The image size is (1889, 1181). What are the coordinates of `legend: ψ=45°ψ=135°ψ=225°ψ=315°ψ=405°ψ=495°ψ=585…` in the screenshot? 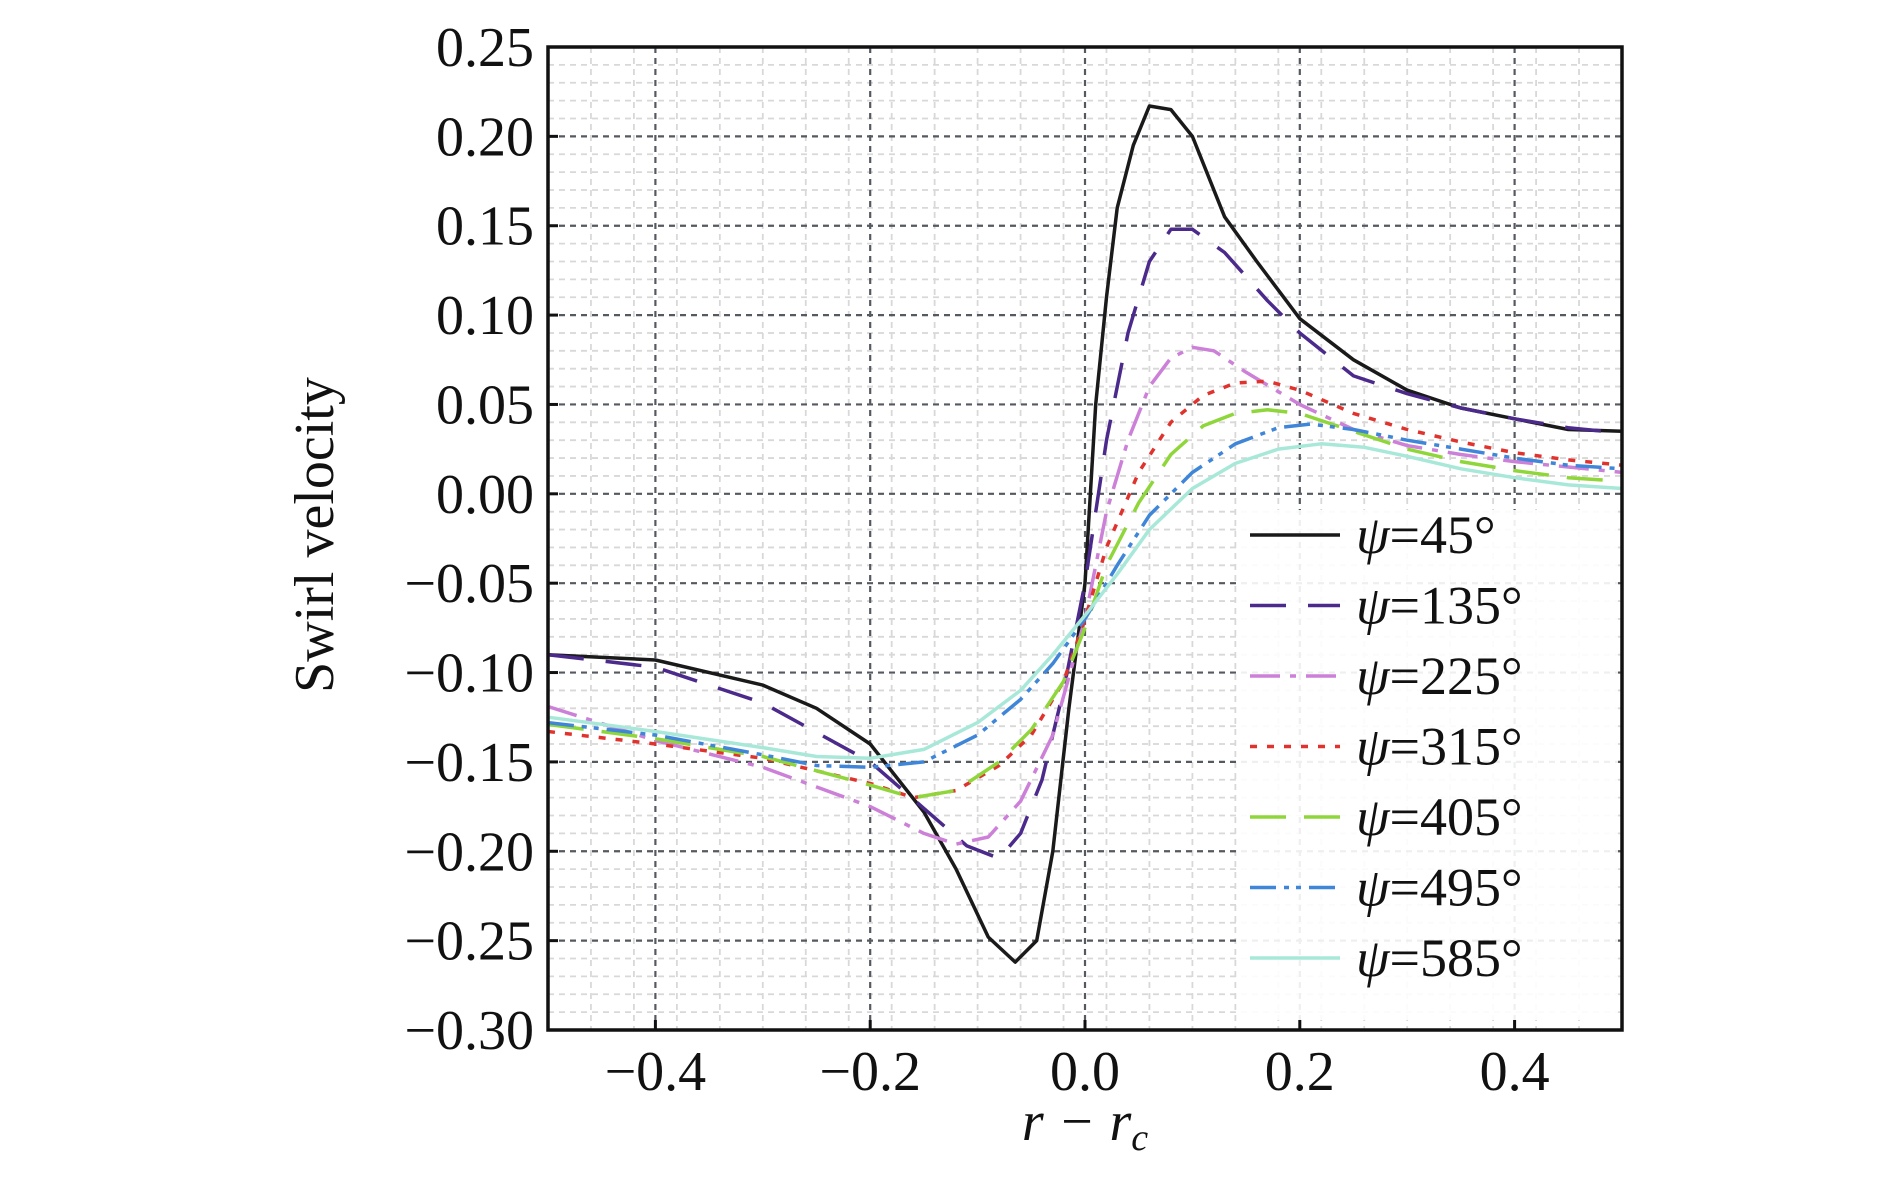 It's located at (1429, 762).